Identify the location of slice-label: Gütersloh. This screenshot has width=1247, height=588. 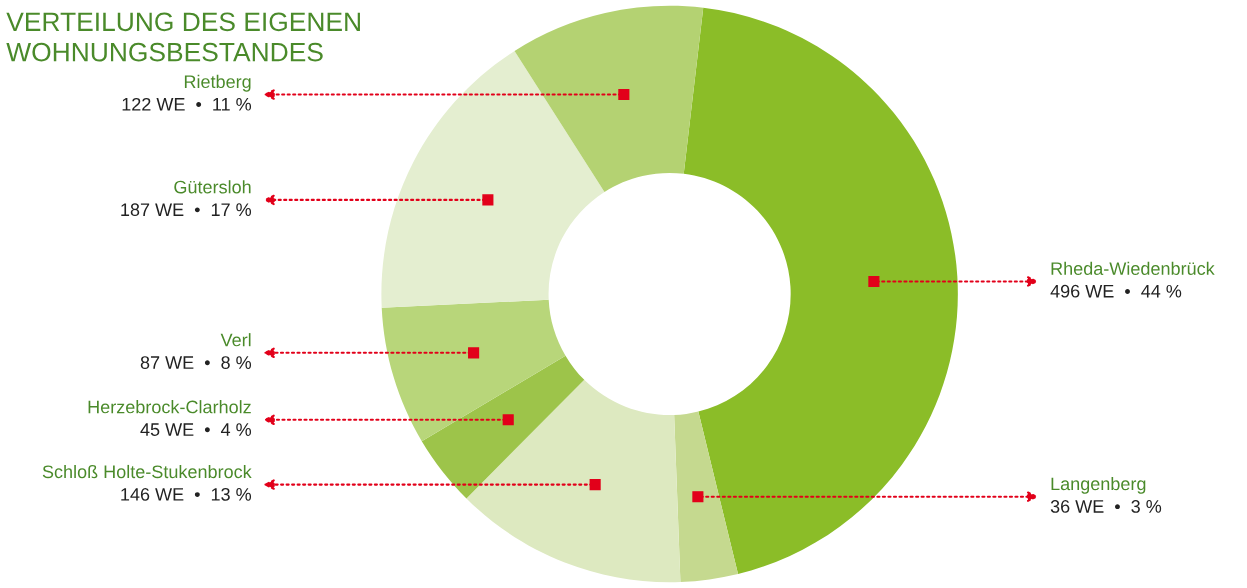
(212, 187).